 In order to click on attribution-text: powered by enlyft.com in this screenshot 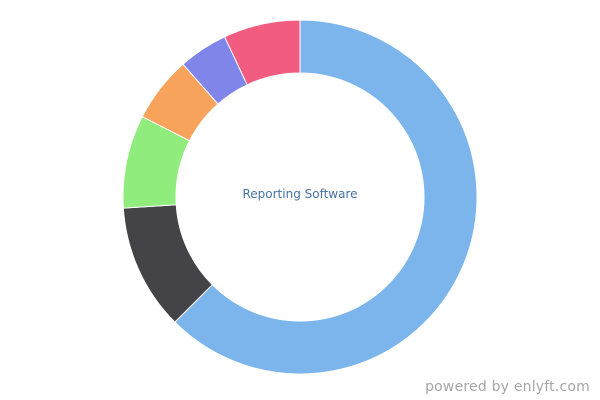, I will do `click(507, 387)`.